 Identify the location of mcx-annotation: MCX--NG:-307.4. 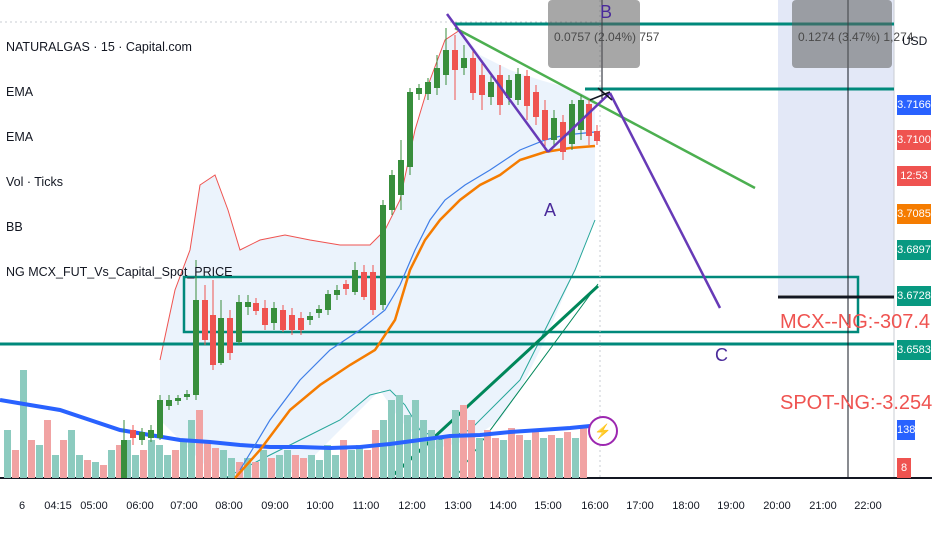
(855, 322).